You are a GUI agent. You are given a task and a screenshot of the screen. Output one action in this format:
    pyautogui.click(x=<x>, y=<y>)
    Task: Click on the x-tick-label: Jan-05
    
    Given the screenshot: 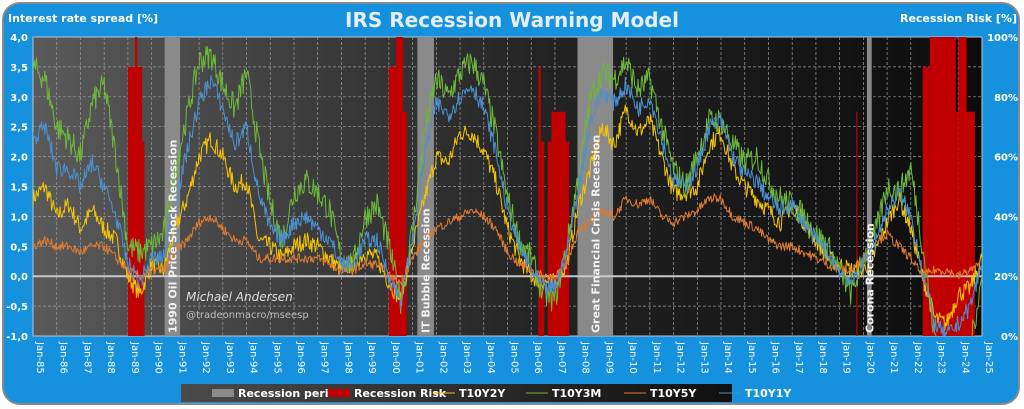 What is the action you would take?
    pyautogui.click(x=514, y=357)
    